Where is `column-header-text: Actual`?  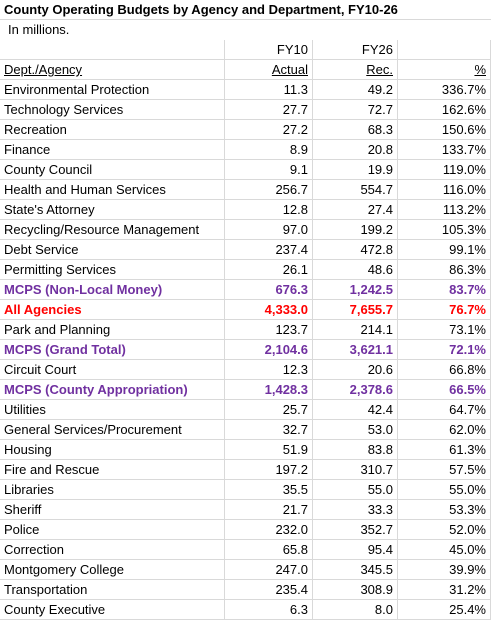 column-header-text: Actual is located at coordinates (289, 69).